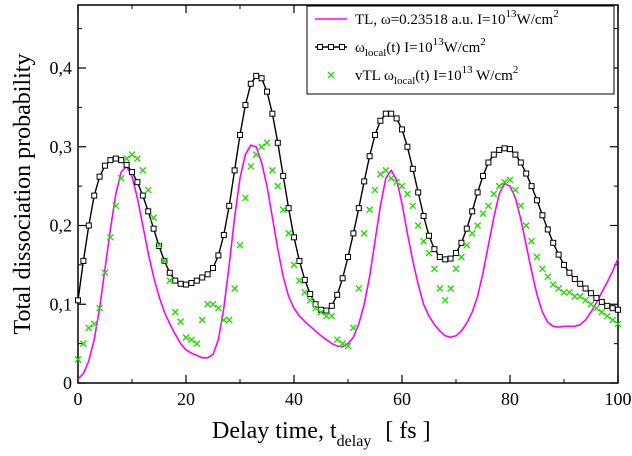 The image size is (632, 456). What do you see at coordinates (402, 399) in the screenshot?
I see `x-tick-label: 60` at bounding box center [402, 399].